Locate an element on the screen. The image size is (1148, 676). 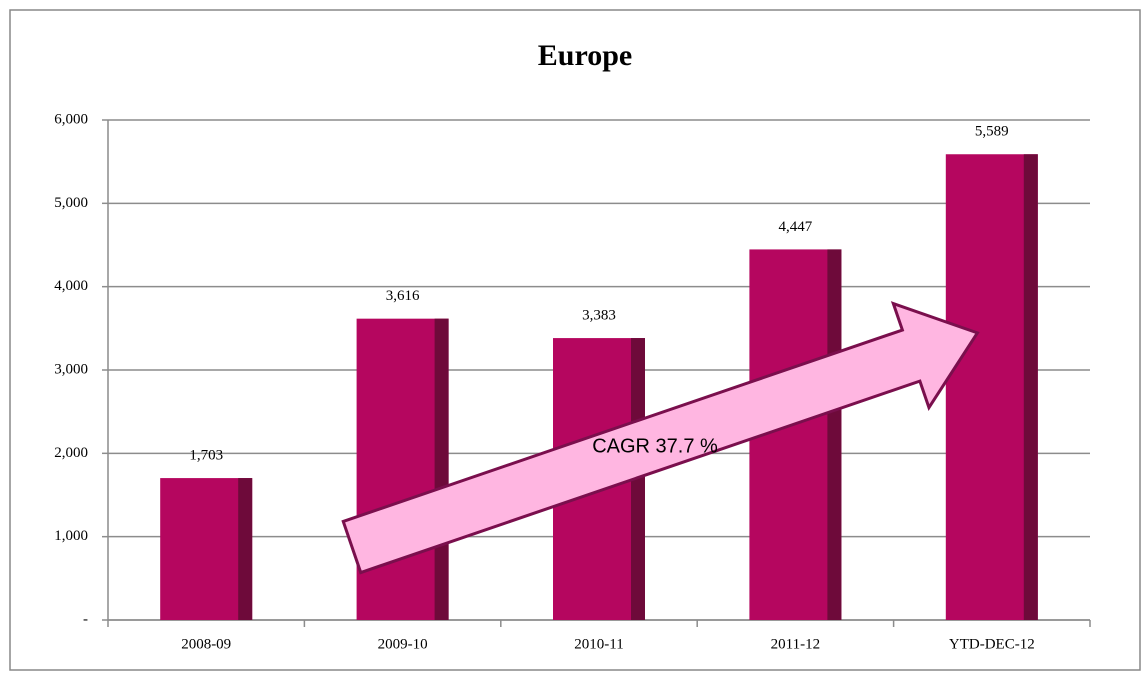
y-tick-label: 5,000 is located at coordinates (71, 203).